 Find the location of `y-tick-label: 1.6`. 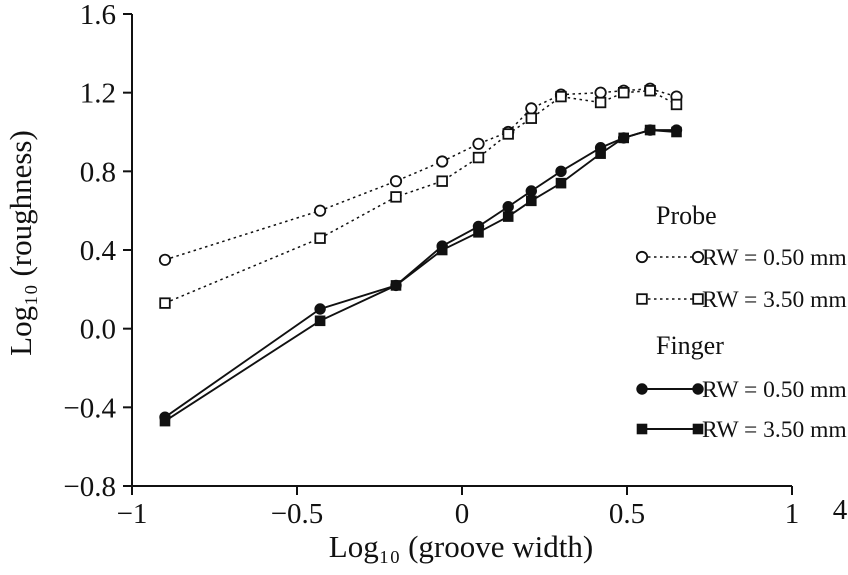

y-tick-label: 1.6 is located at coordinates (98, 15).